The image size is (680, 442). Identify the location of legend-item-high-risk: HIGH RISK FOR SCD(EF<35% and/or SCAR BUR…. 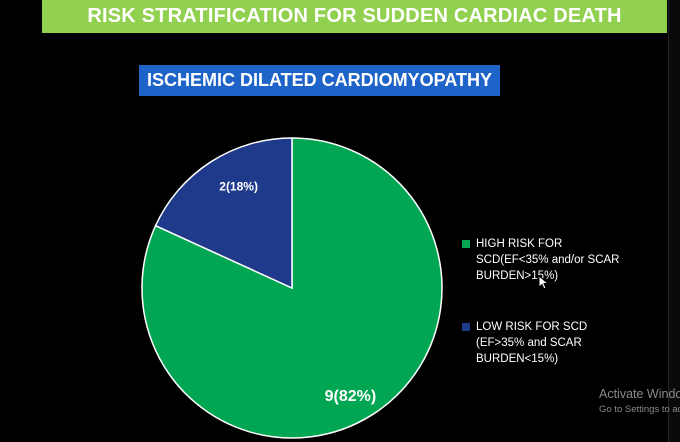
(542, 260).